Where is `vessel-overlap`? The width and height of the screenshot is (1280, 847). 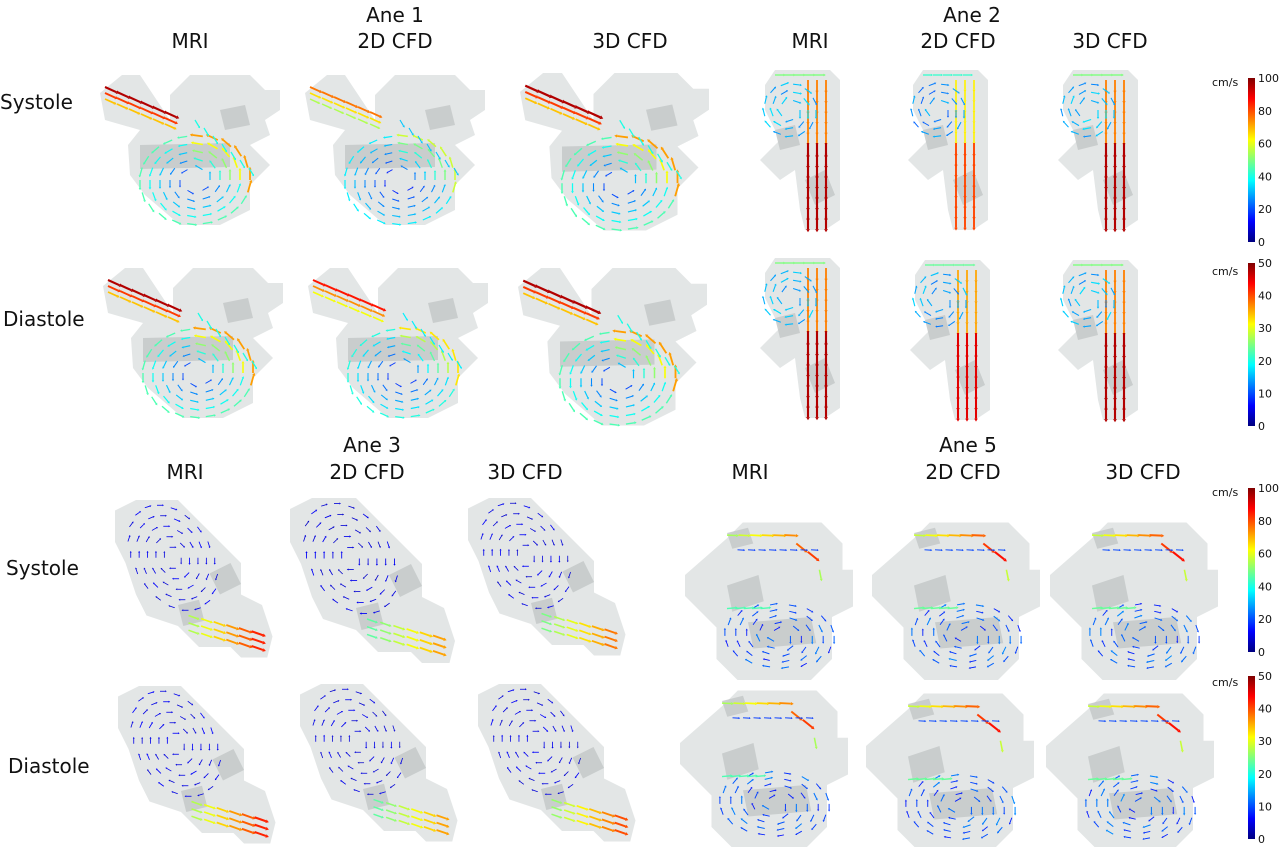
vessel-overlap is located at coordinates (390, 156).